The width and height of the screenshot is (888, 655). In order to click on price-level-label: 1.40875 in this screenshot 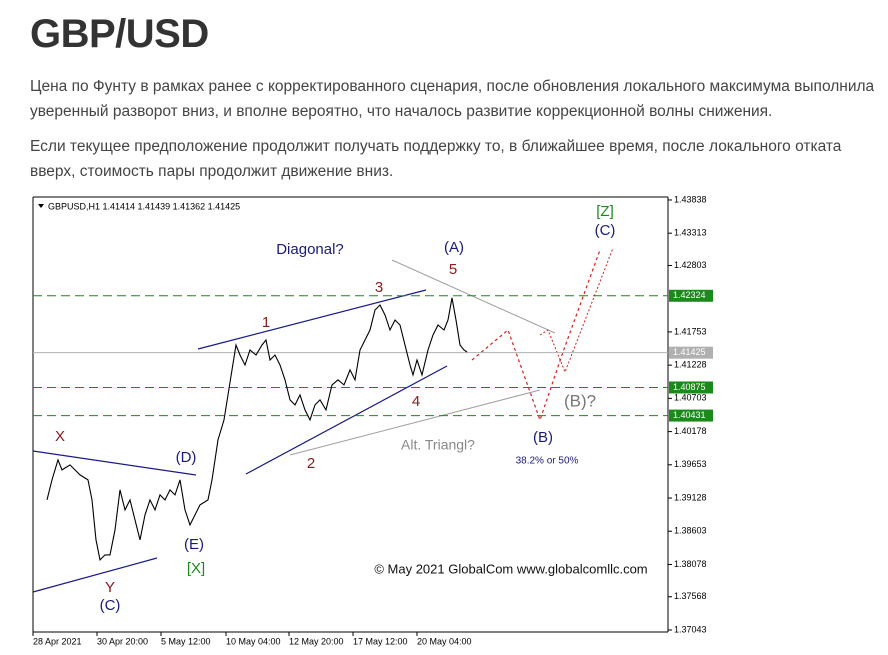, I will do `click(689, 387)`.